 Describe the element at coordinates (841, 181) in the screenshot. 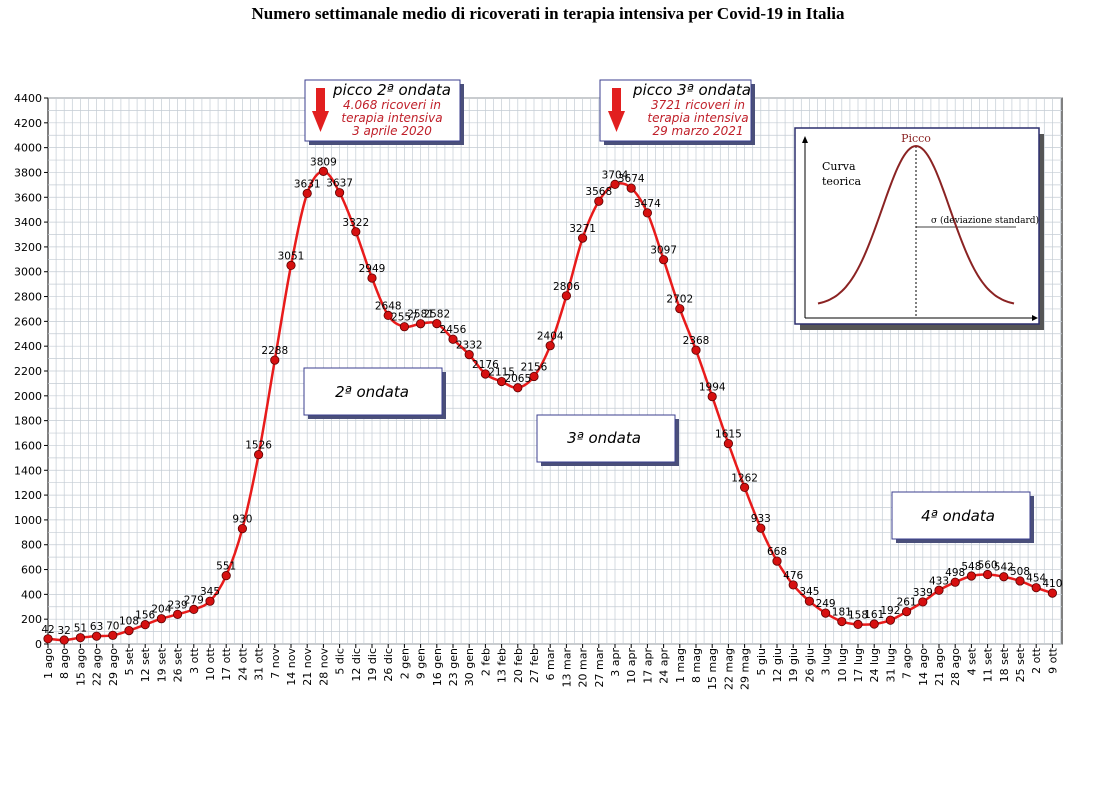

I see `inset-curve-label-2: teorica` at that location.